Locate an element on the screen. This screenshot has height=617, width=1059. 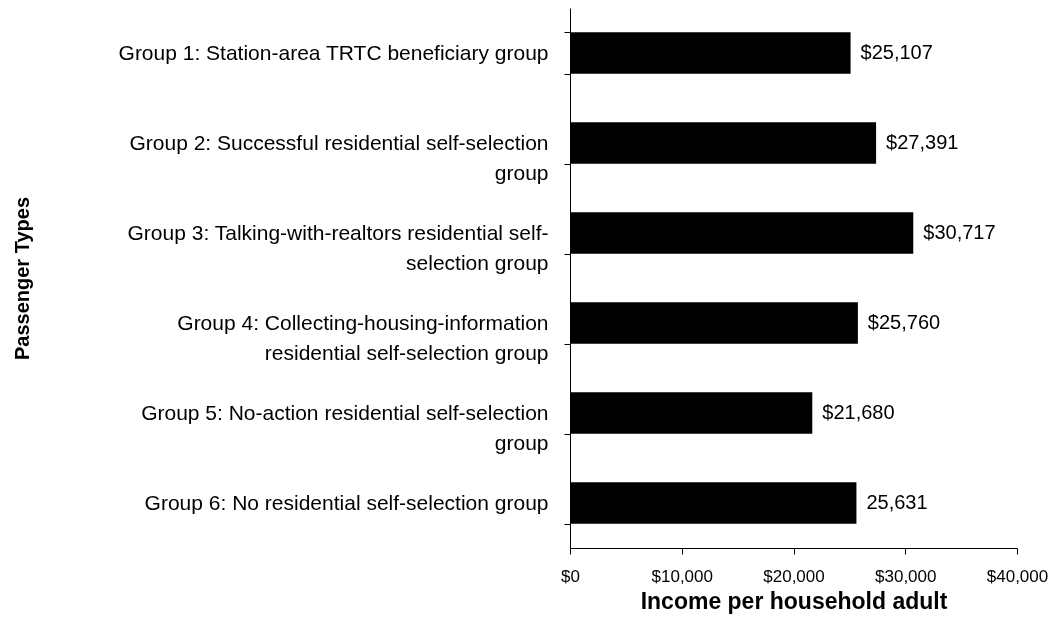
data-label: $27,391 is located at coordinates (922, 142).